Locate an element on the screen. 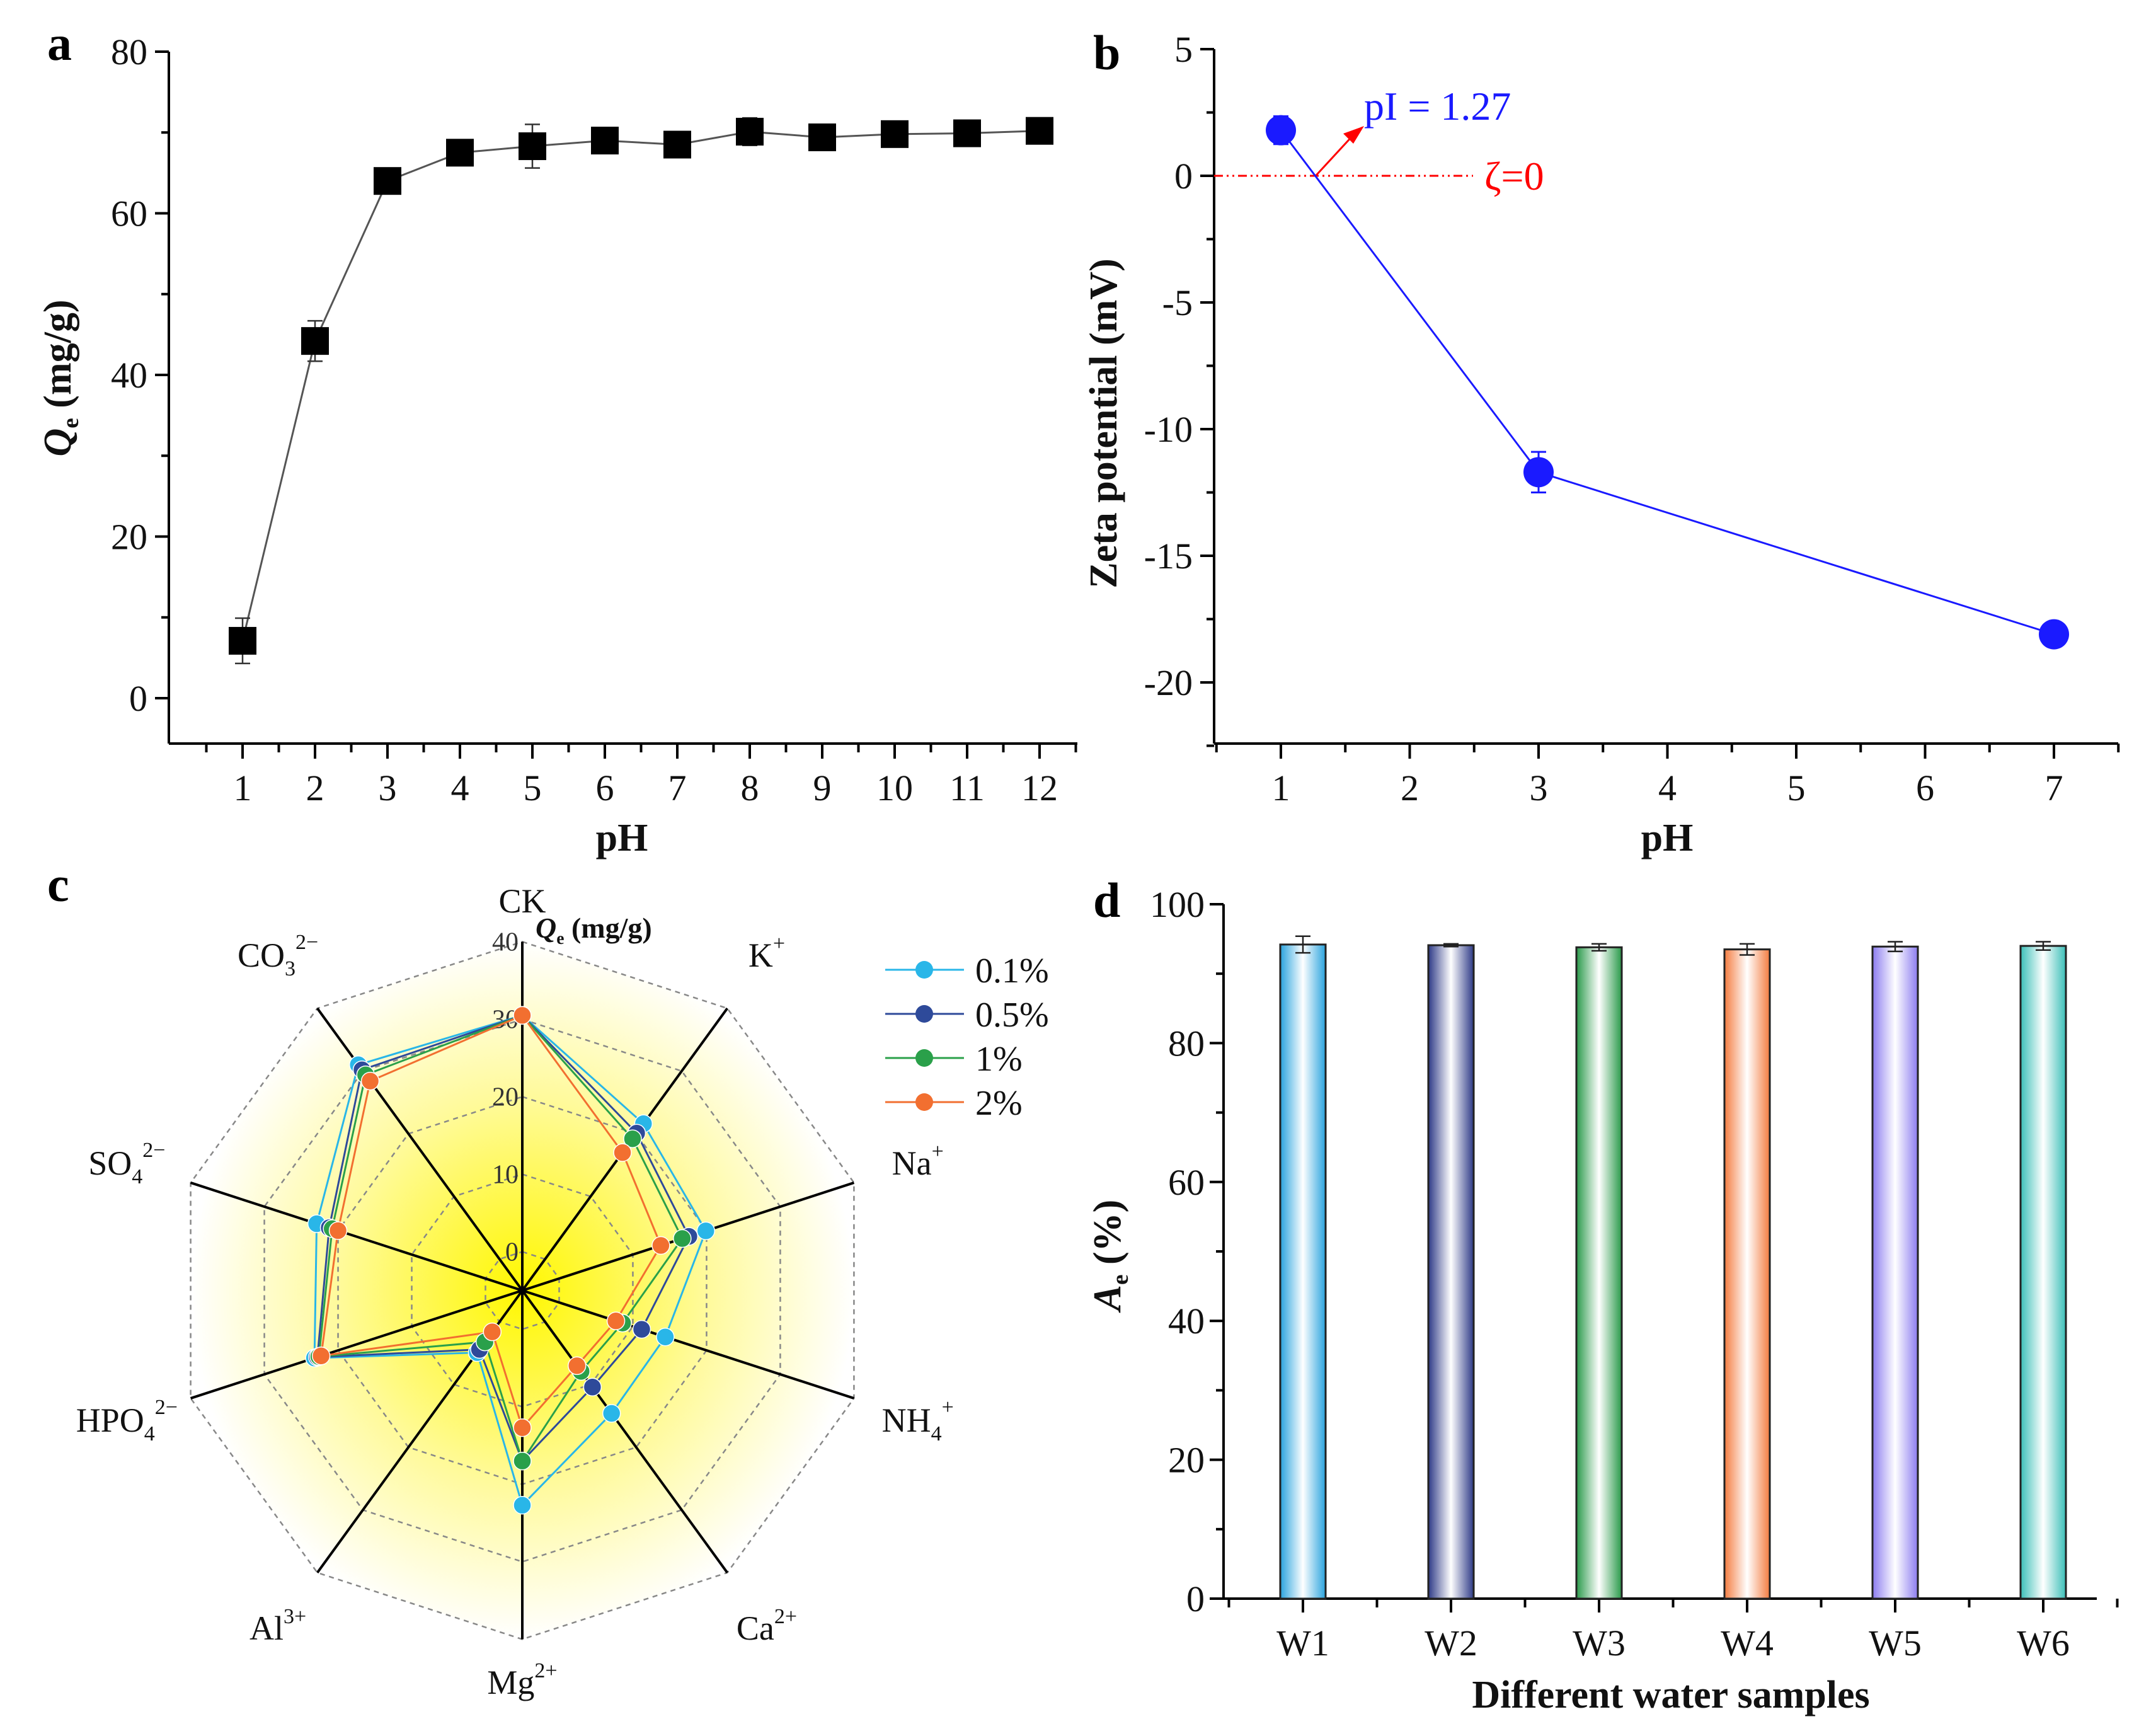  label-subscript: e is located at coordinates (560, 938).